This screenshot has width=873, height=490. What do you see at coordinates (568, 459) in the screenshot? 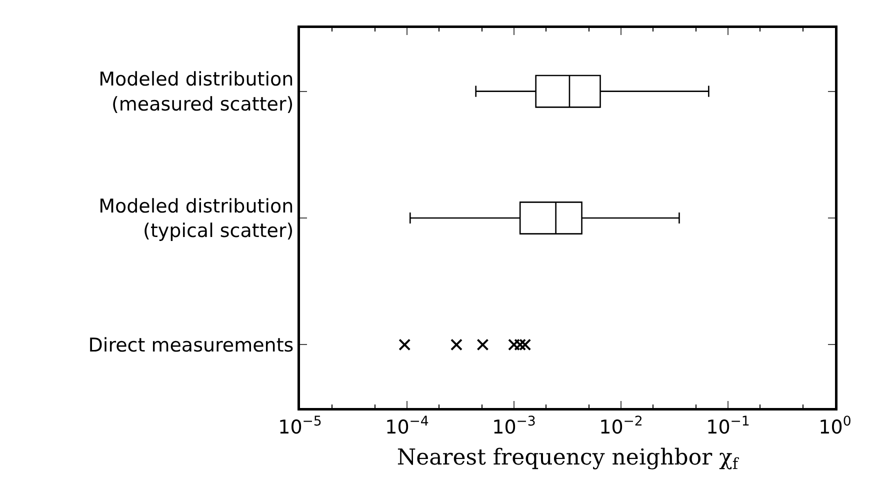
I see `x-axis-title: Nearest frequency neighbor χ$_{f}$` at bounding box center [568, 459].